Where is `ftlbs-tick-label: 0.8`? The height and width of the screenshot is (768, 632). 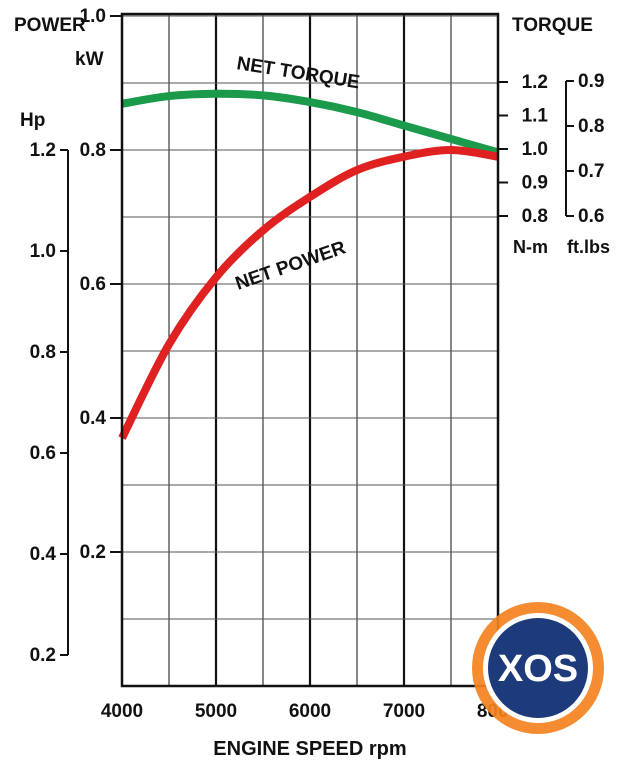 ftlbs-tick-label: 0.8 is located at coordinates (591, 126).